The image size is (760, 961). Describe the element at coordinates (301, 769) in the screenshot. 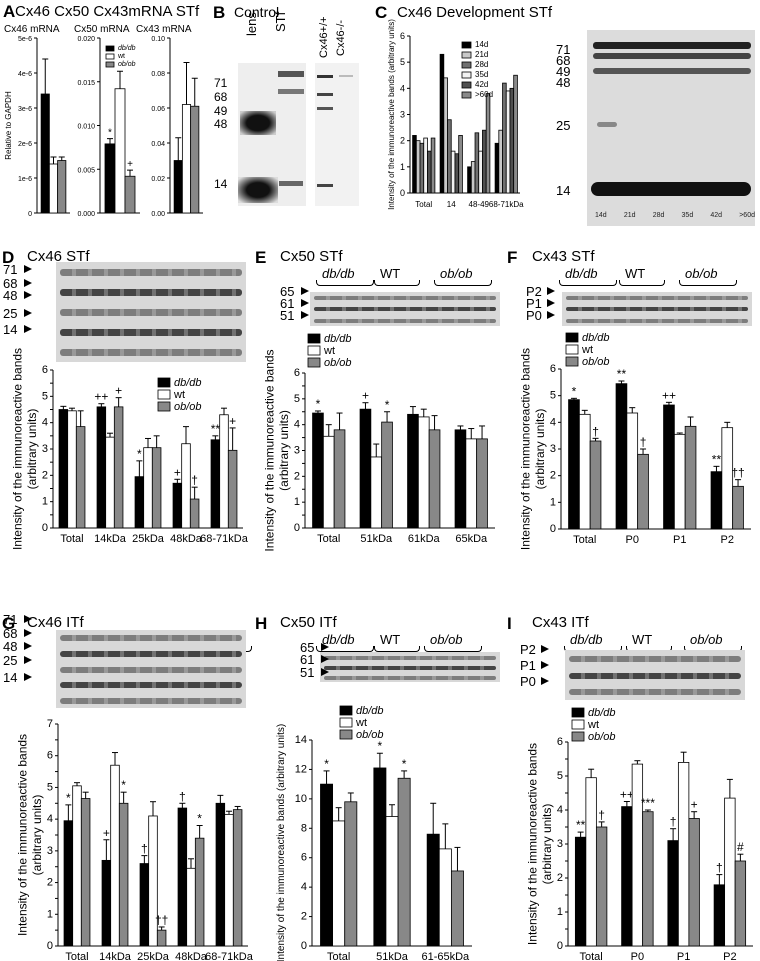

I see `y-tick-label: 12` at that location.